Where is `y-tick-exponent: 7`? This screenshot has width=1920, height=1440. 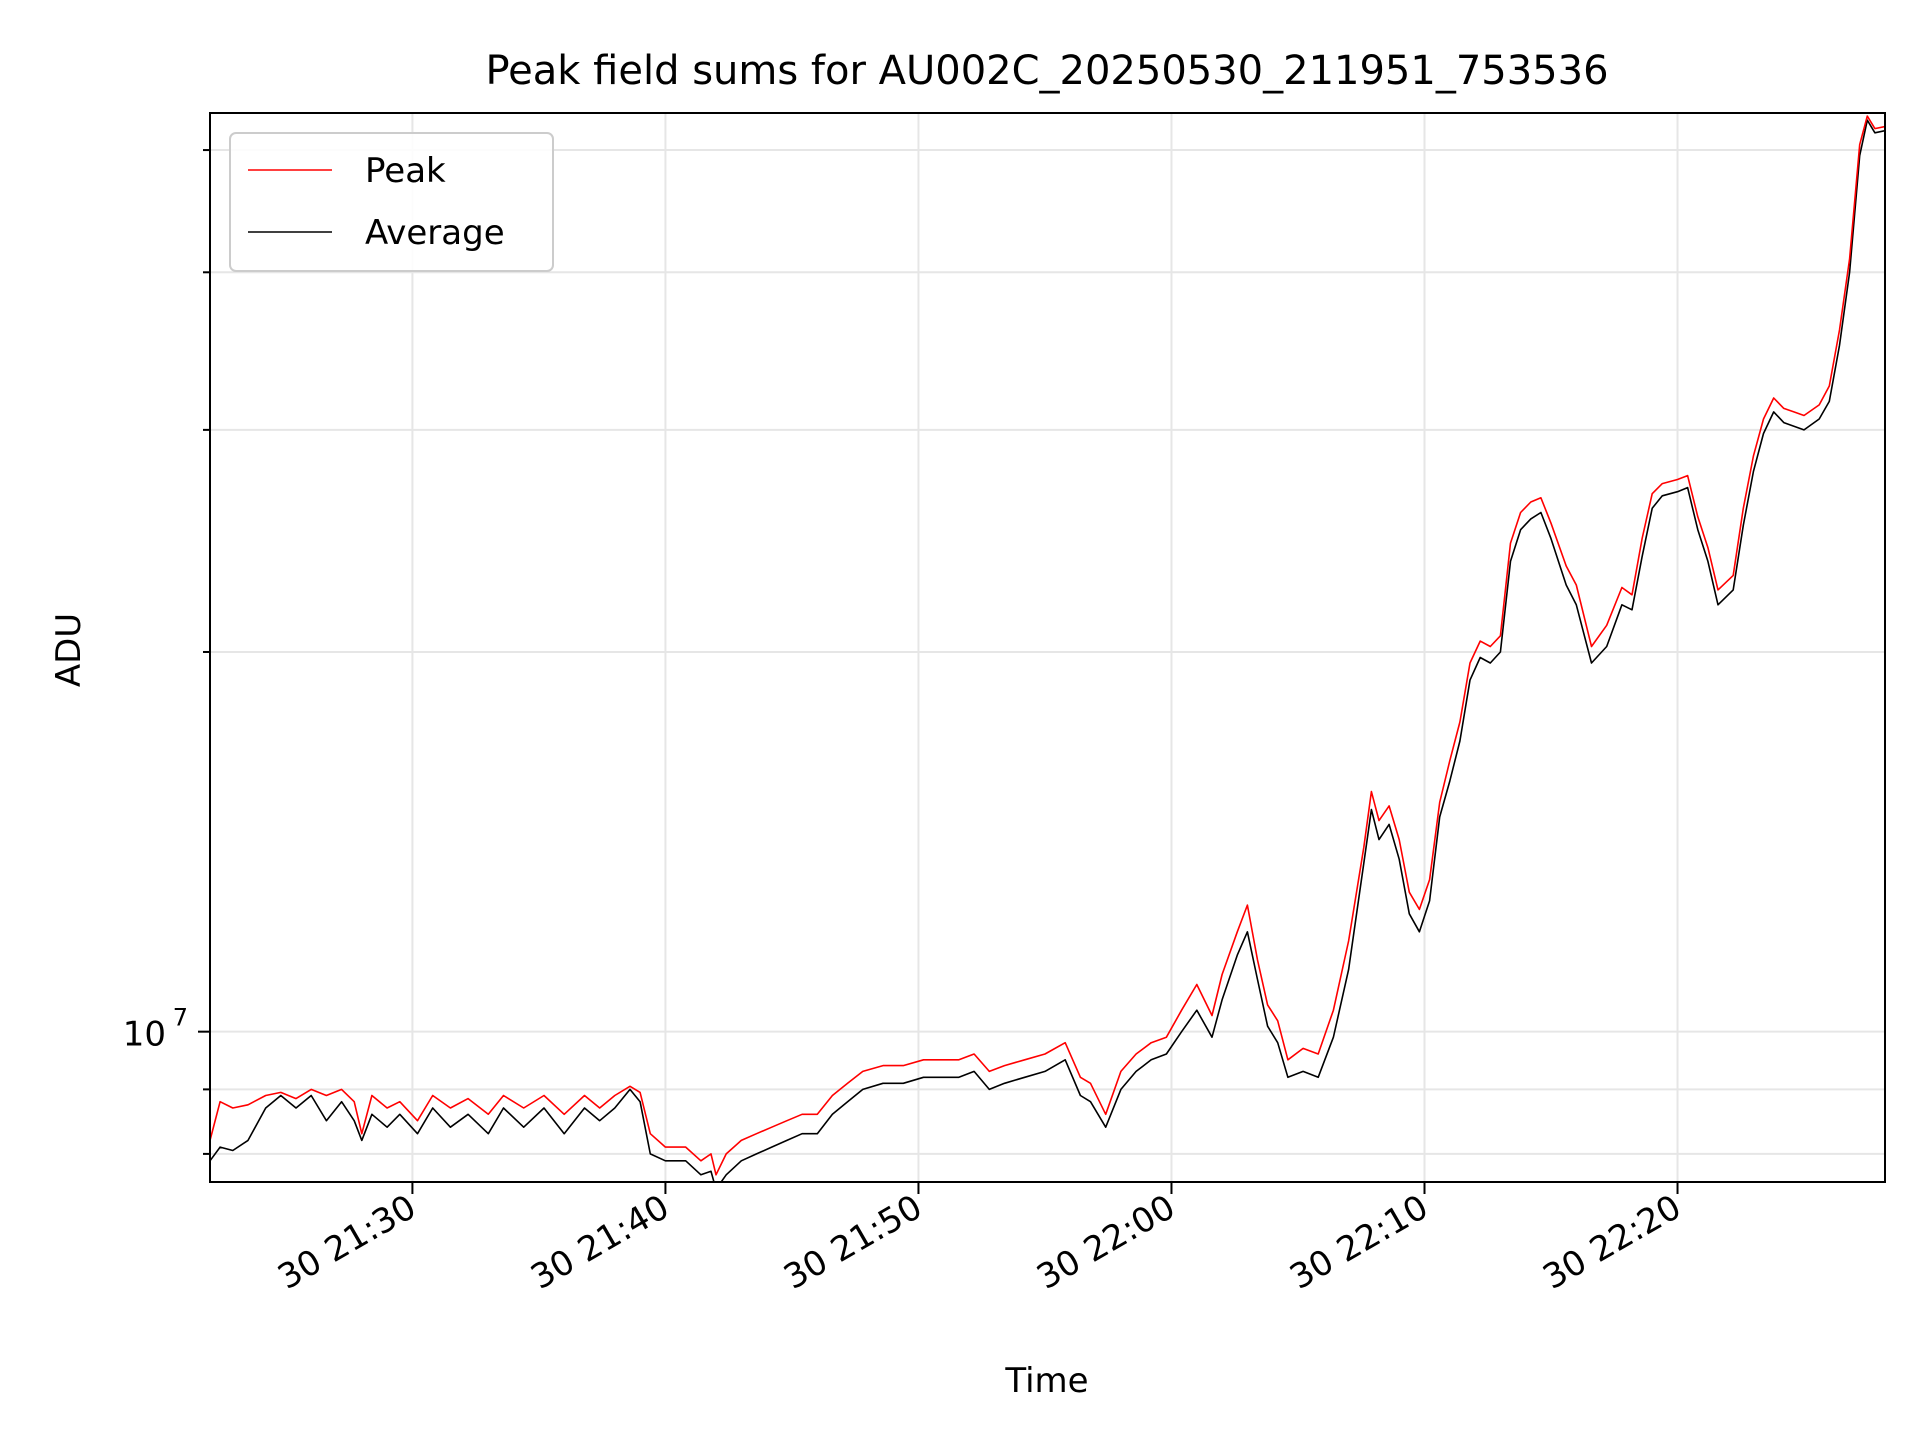
y-tick-exponent: 7 is located at coordinates (180, 1018).